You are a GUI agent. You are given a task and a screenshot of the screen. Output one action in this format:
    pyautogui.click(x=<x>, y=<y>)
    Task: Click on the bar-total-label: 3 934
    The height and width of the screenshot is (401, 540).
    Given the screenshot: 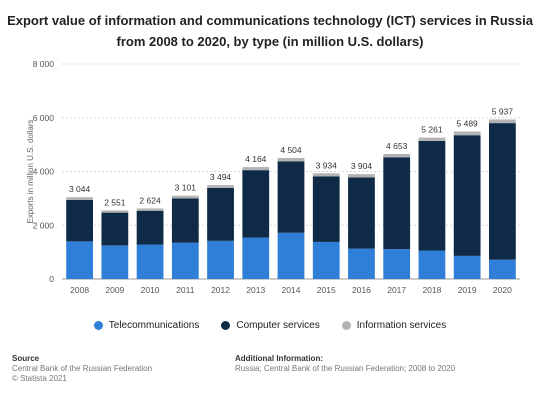 What is the action you would take?
    pyautogui.click(x=327, y=165)
    